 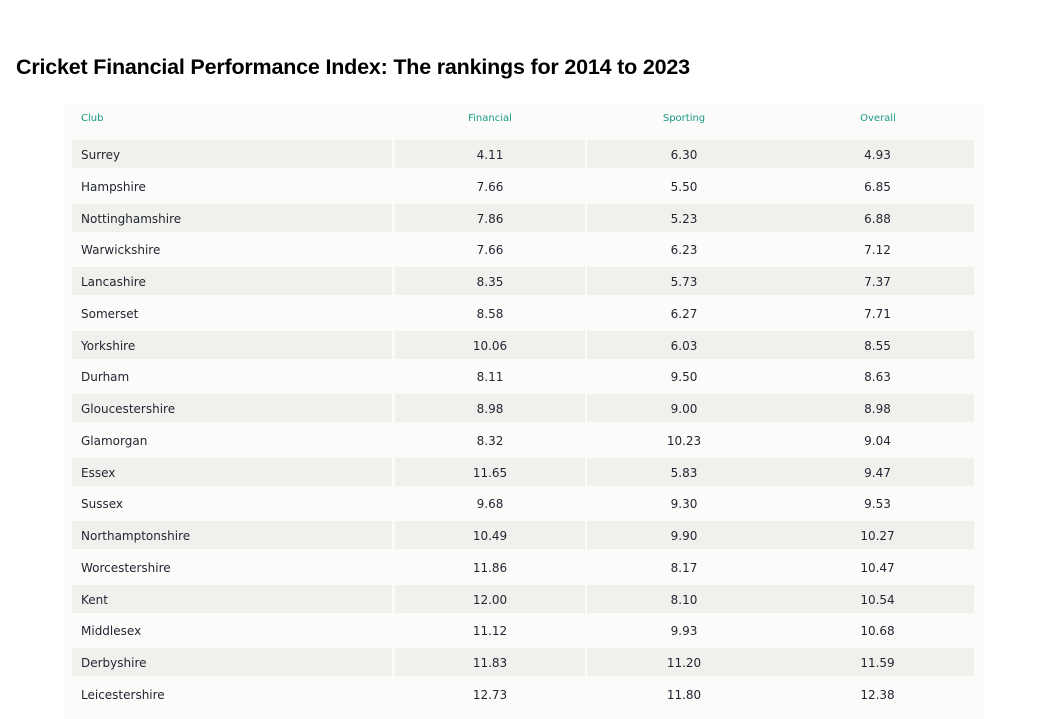 I want to click on club-cell: Derbyshire, so click(x=232, y=662).